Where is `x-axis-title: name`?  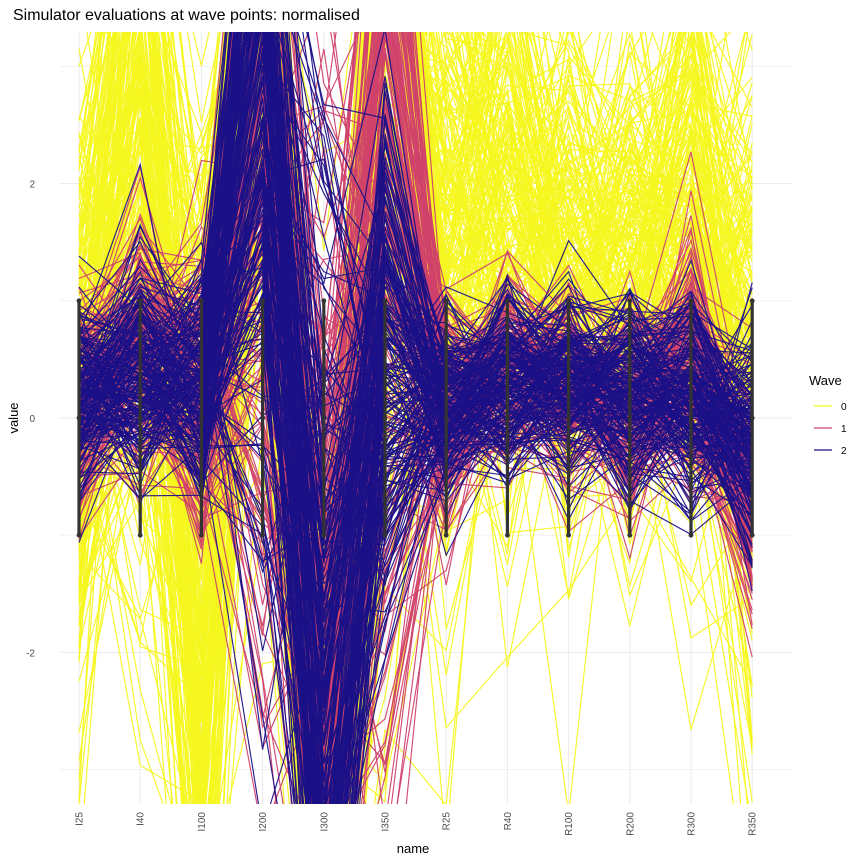 x-axis-title: name is located at coordinates (413, 848).